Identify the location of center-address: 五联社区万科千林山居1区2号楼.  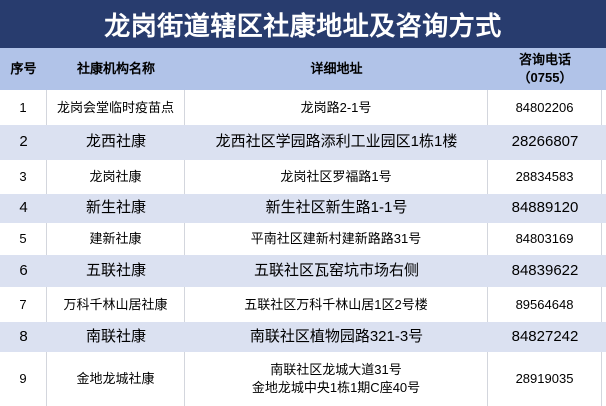
(336, 304).